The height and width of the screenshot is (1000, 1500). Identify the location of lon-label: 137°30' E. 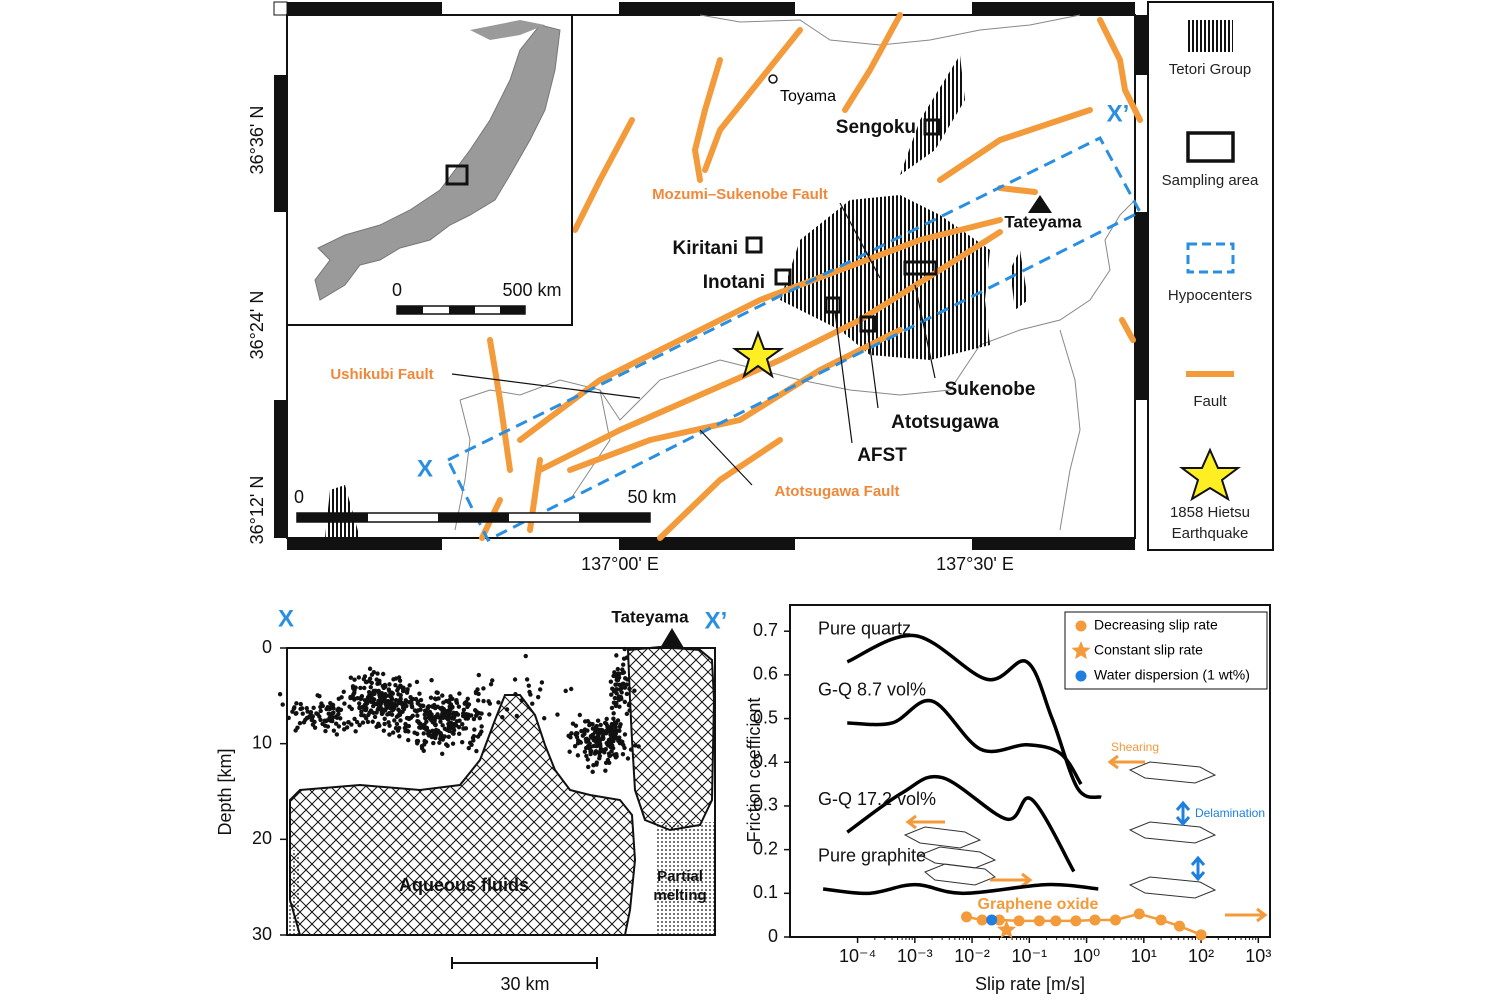
(975, 564).